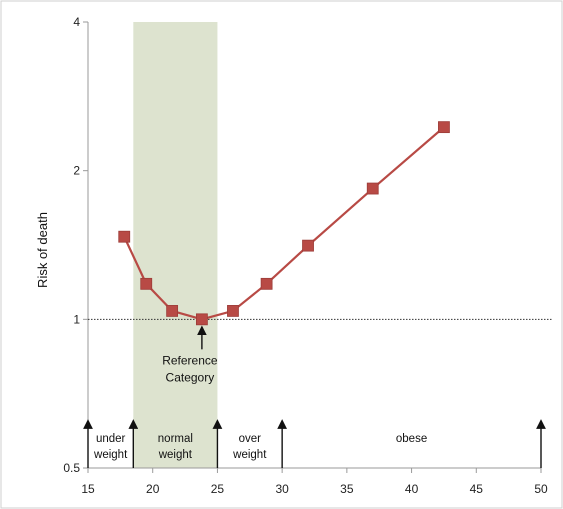 This screenshot has height=509, width=563. What do you see at coordinates (111, 439) in the screenshot?
I see `category-label: under` at bounding box center [111, 439].